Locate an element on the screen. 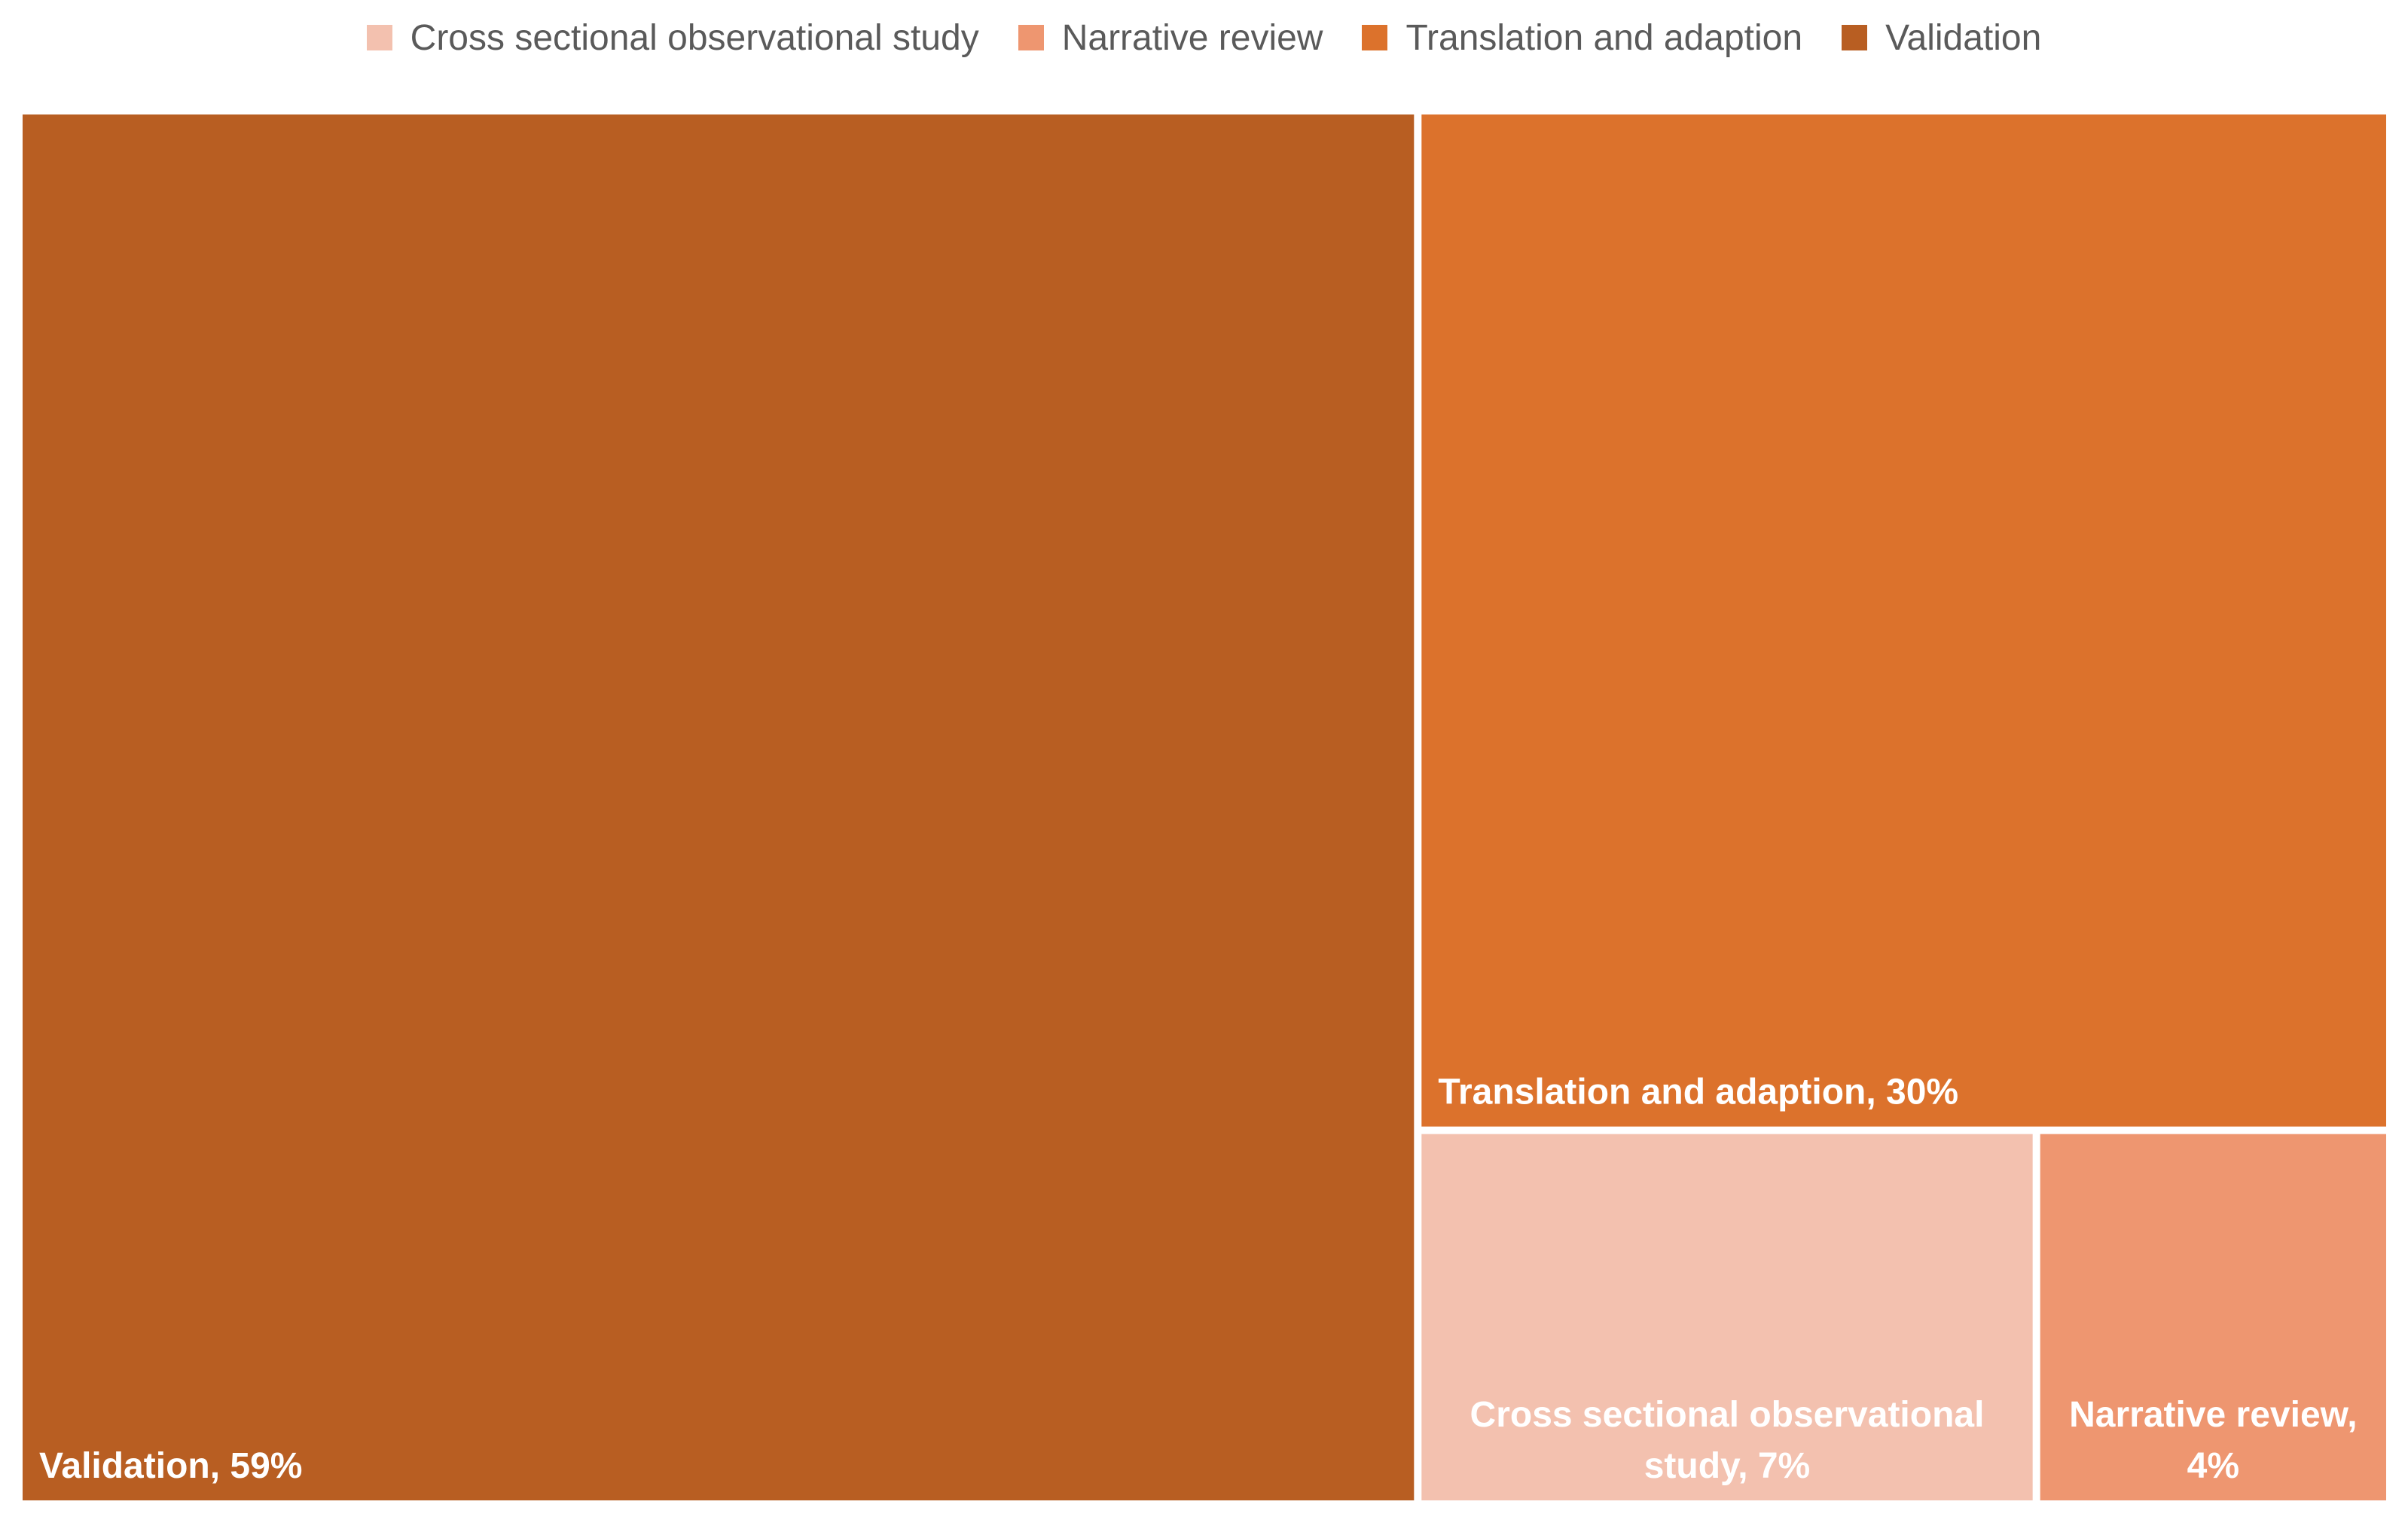  treemap-label-validation: Validation, 59% is located at coordinates (170, 1466).